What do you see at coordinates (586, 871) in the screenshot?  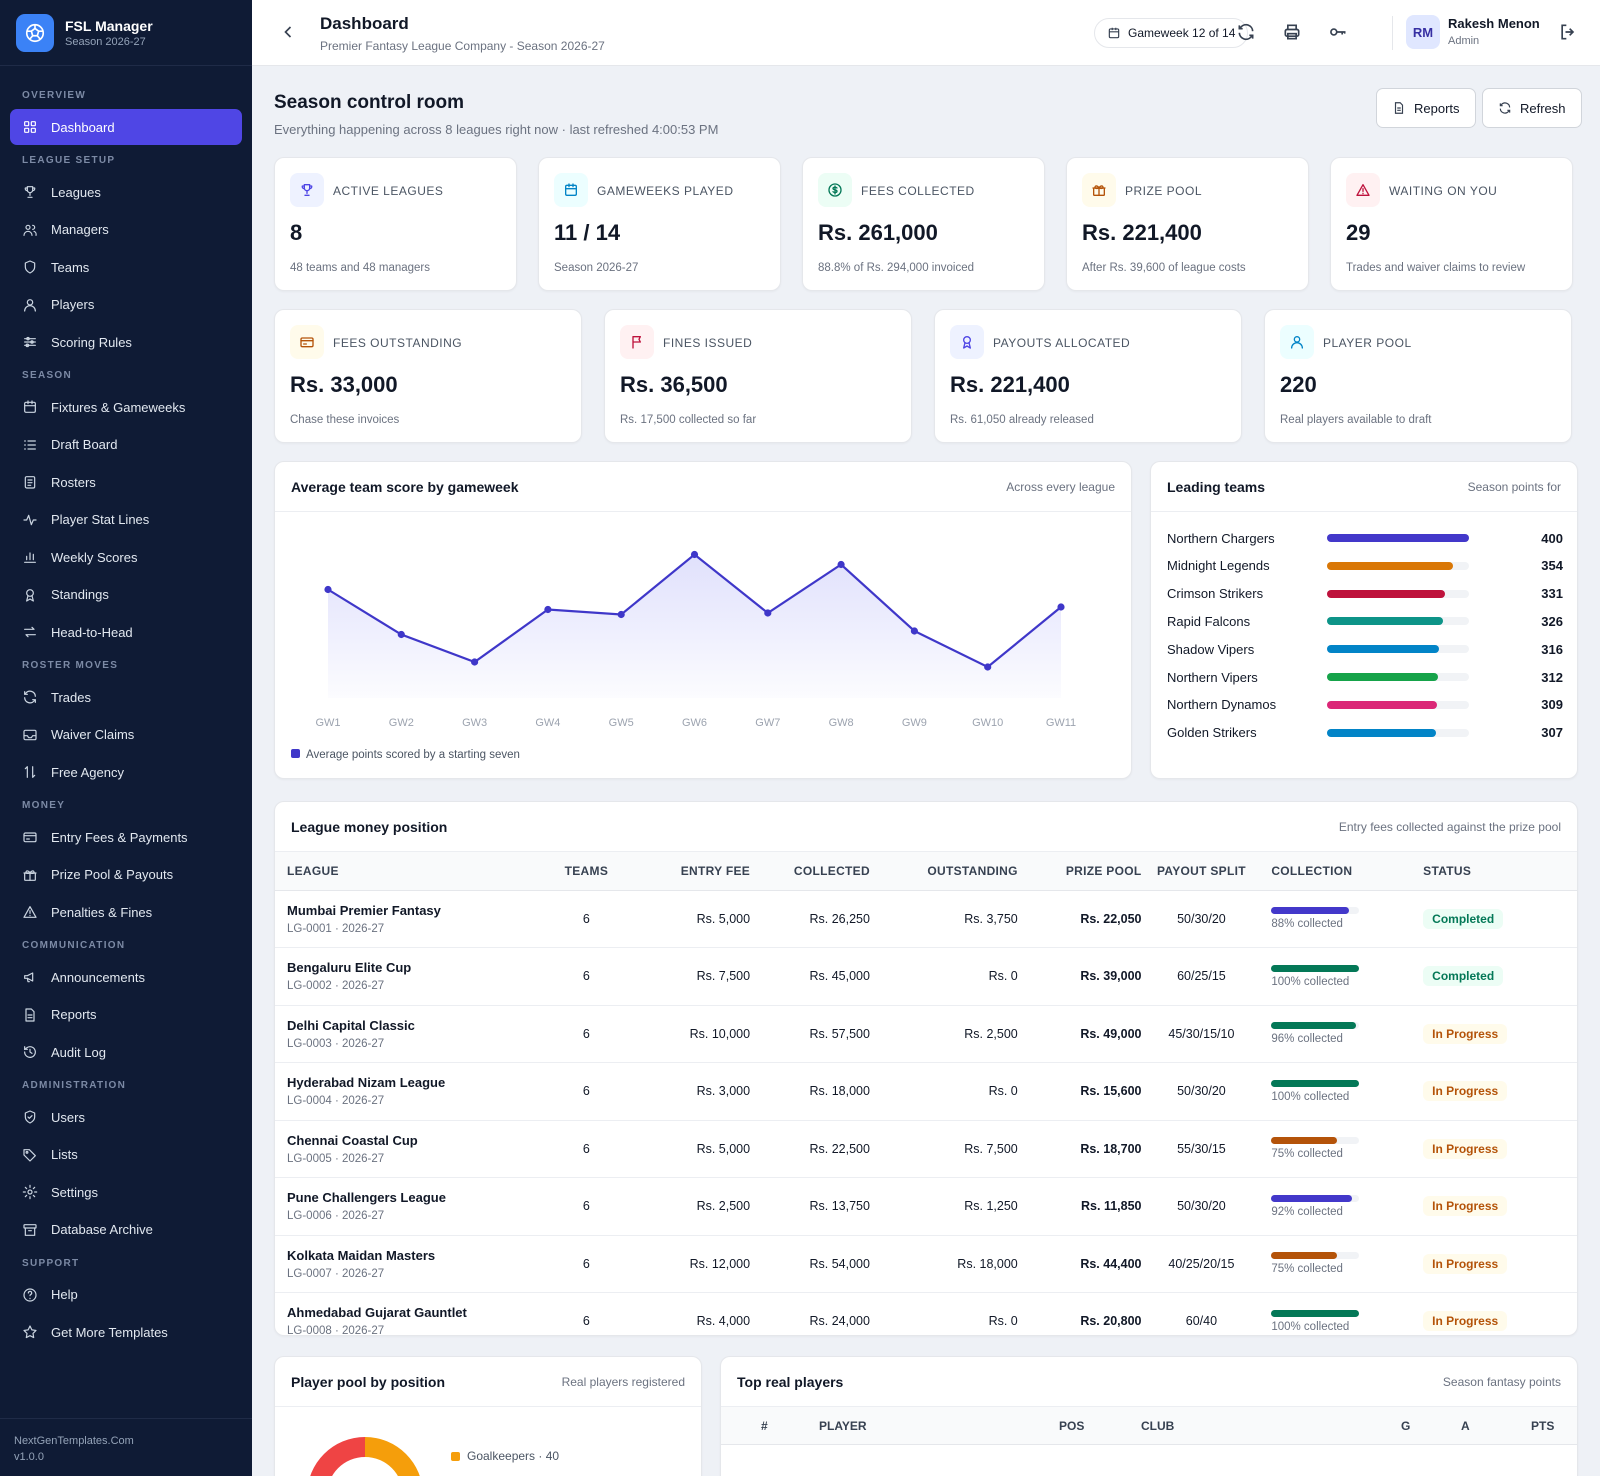 I see `money-col-header: TEAMS` at bounding box center [586, 871].